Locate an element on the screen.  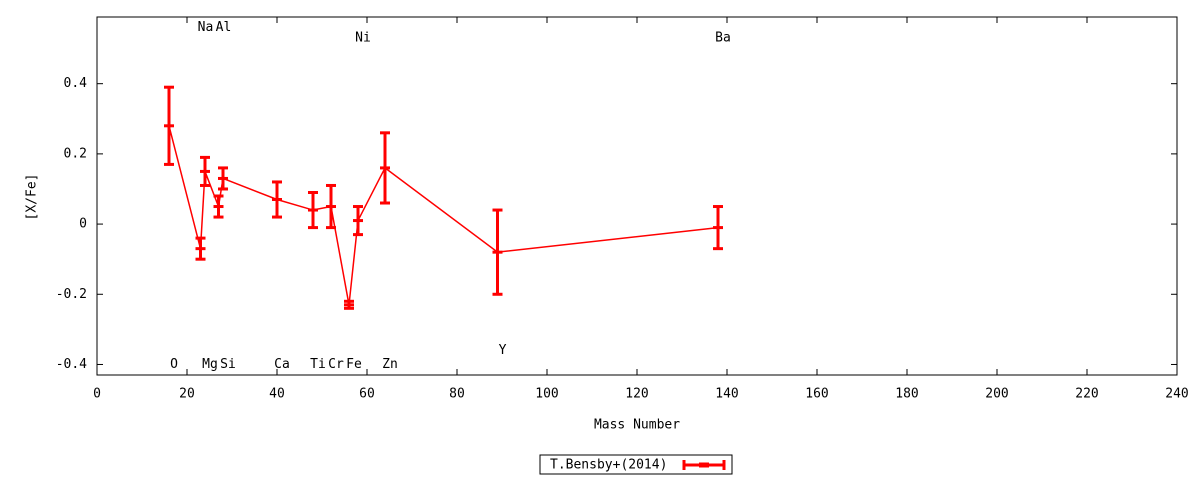
element-label: Y is located at coordinates (503, 350).